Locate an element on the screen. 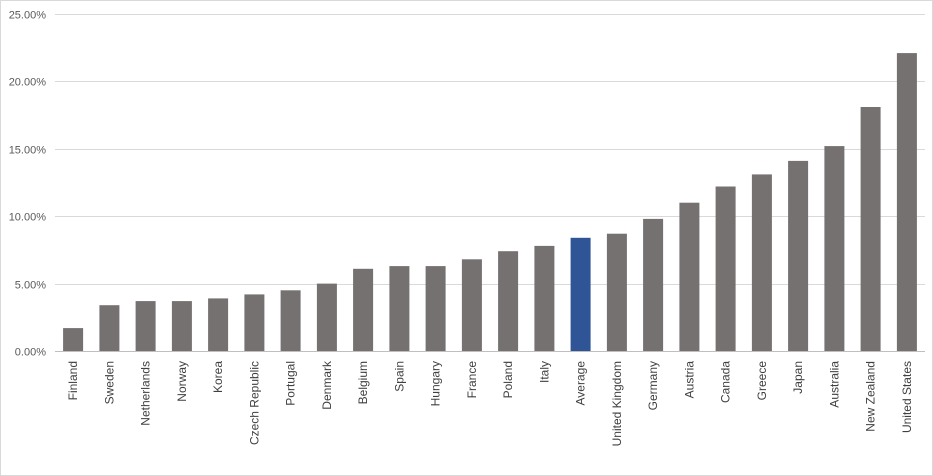 Image resolution: width=933 pixels, height=476 pixels. bar-italy is located at coordinates (544, 298).